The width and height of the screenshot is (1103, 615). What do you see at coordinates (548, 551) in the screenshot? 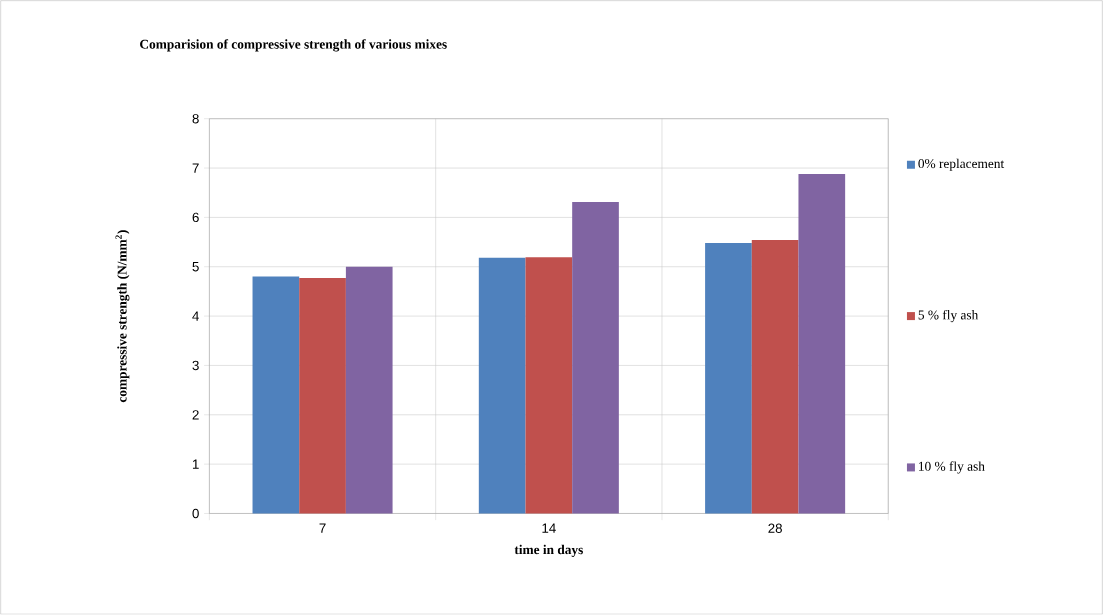
I see `x-axis-title: time in days` at bounding box center [548, 551].